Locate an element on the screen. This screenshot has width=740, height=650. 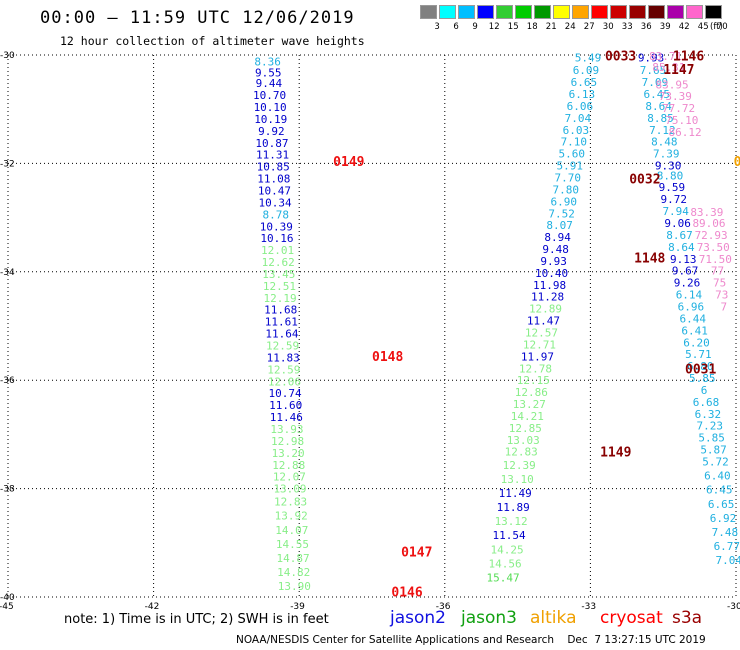
wave-height-value: 10.16 is located at coordinates (276, 238).